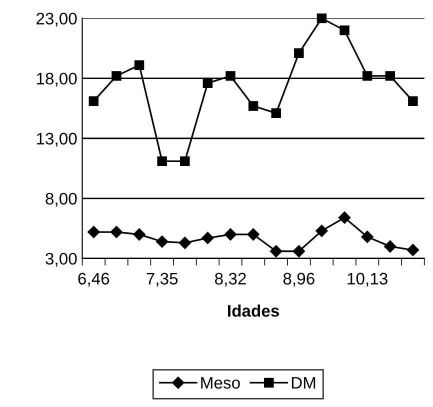  Describe the element at coordinates (220, 383) in the screenshot. I see `legend-label: Meso` at that location.